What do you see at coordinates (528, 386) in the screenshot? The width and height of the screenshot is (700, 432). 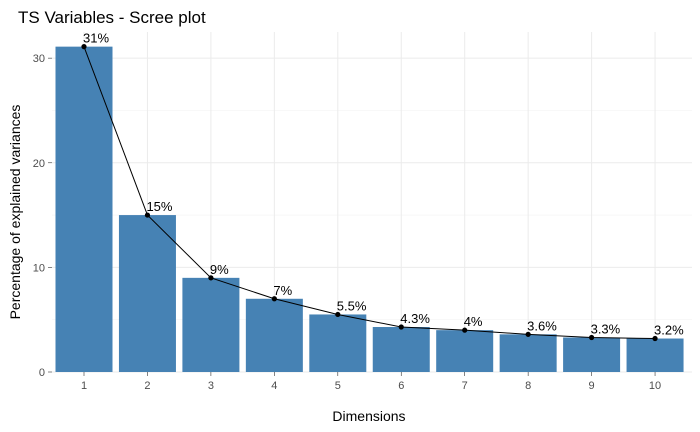 I see `x-tick-label: 8` at bounding box center [528, 386].